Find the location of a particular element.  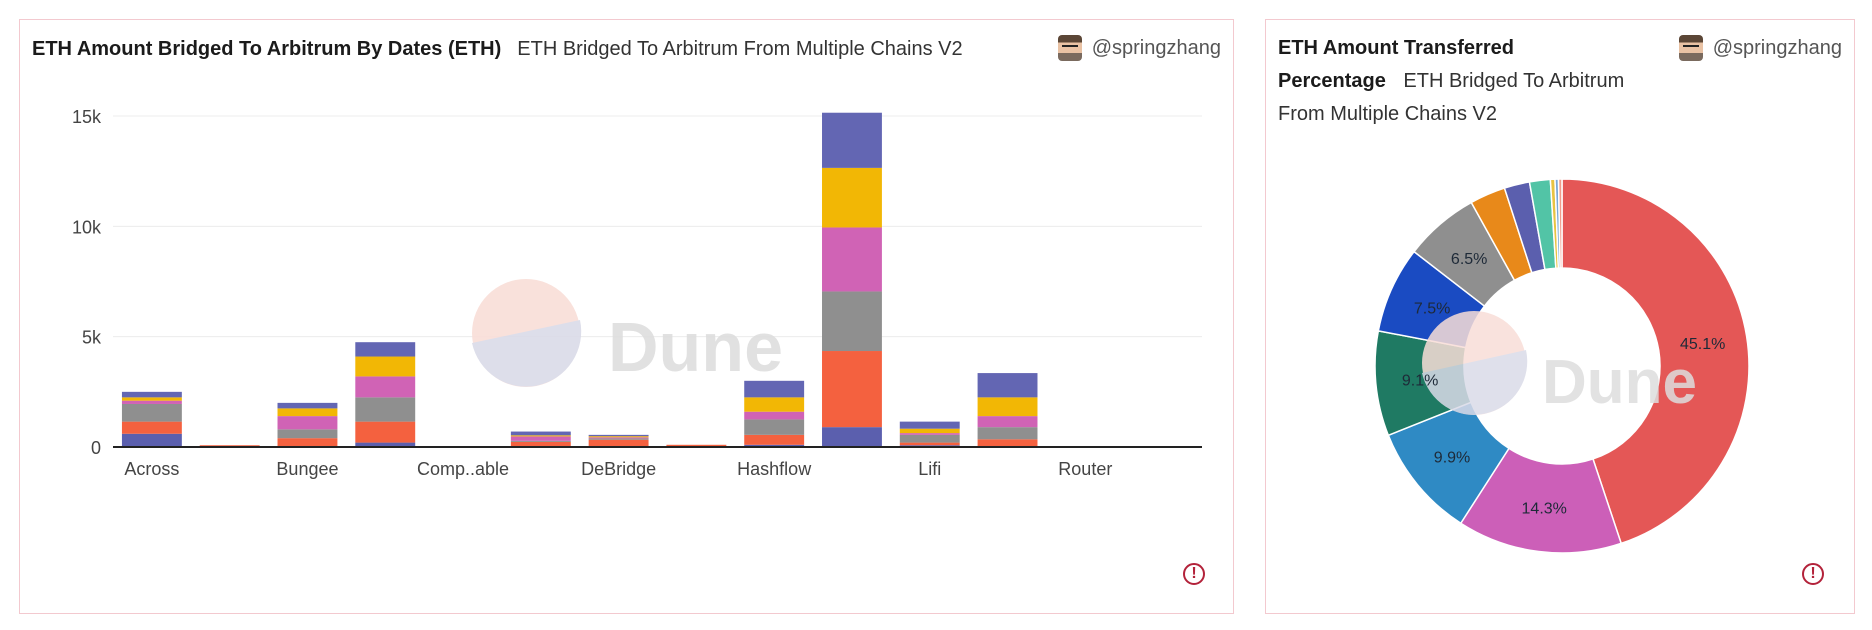

donut-chart-title-line2: Percentage is located at coordinates (1332, 81).